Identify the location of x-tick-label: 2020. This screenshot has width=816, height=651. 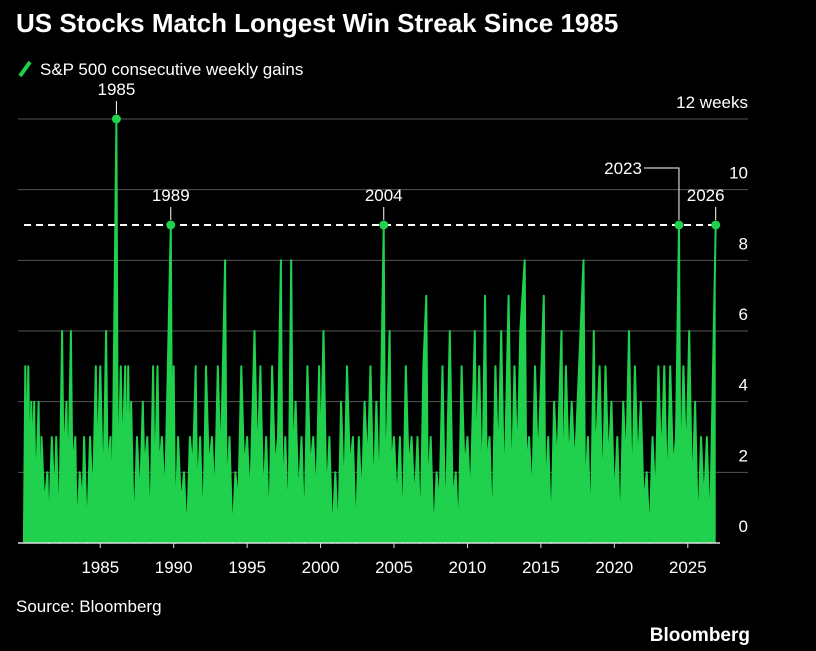
(614, 567).